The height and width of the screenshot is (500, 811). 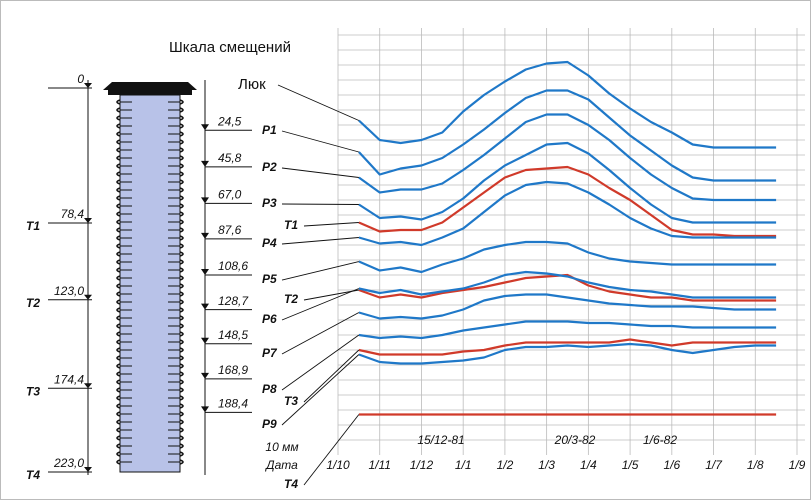 I want to click on sensor-tick-label: 128,7, so click(x=233, y=301).